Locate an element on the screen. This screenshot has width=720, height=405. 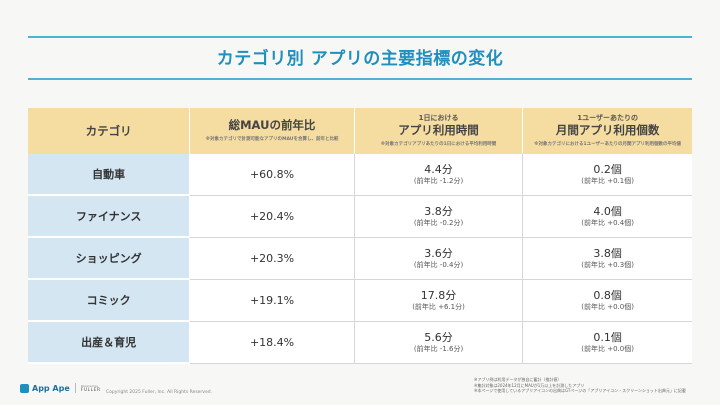
category-cell: 自動車 is located at coordinates (109, 175).